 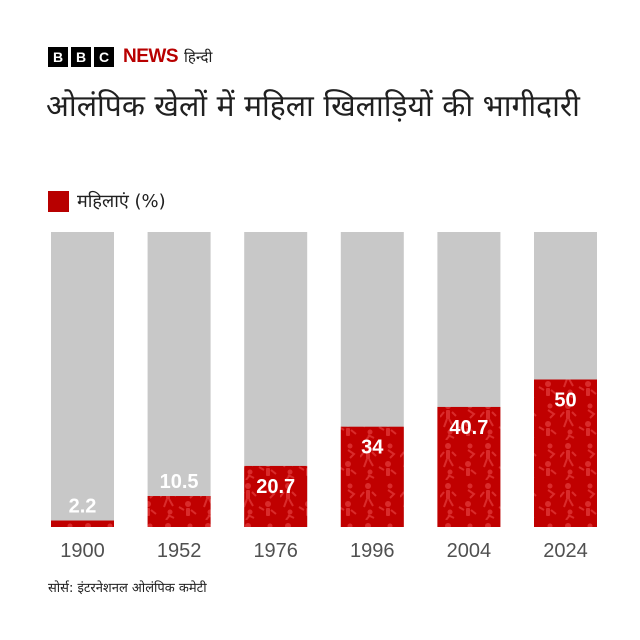 I want to click on bar-1996, so click(x=372, y=476).